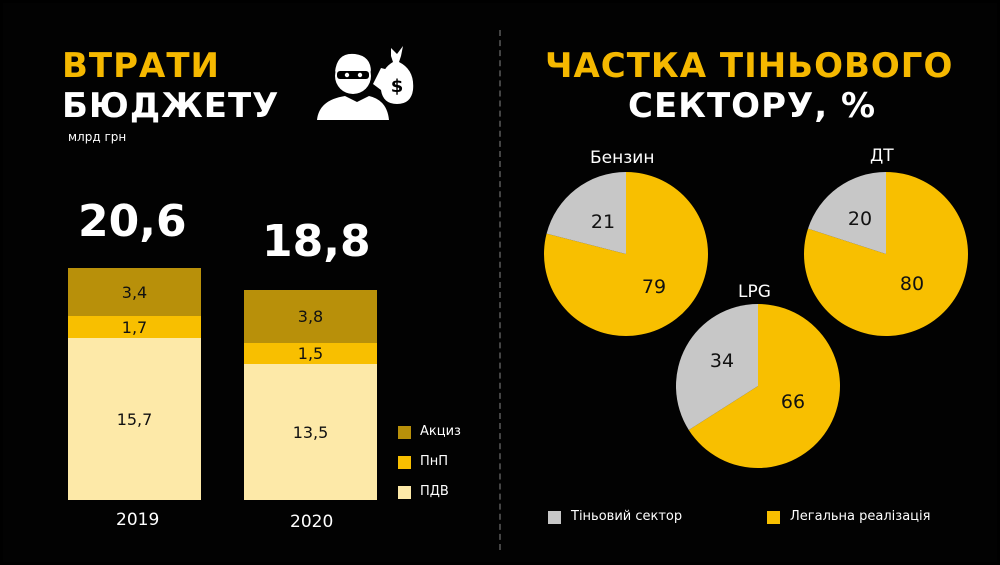 This screenshot has width=1000, height=565. Describe the element at coordinates (586, 213) in the screenshot. I see `pie-benzyn-shadow-slice` at that location.